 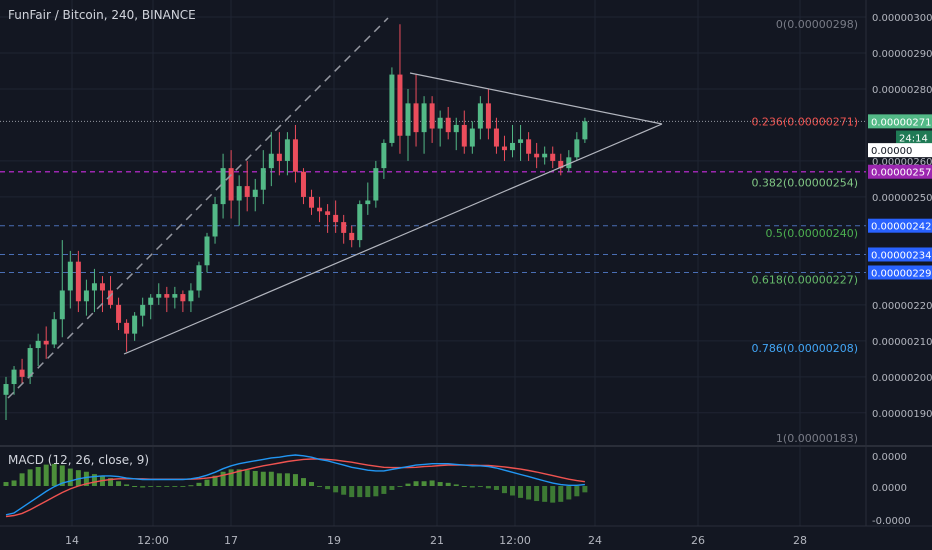 I want to click on x-tick-label: 12:00, so click(x=153, y=540).